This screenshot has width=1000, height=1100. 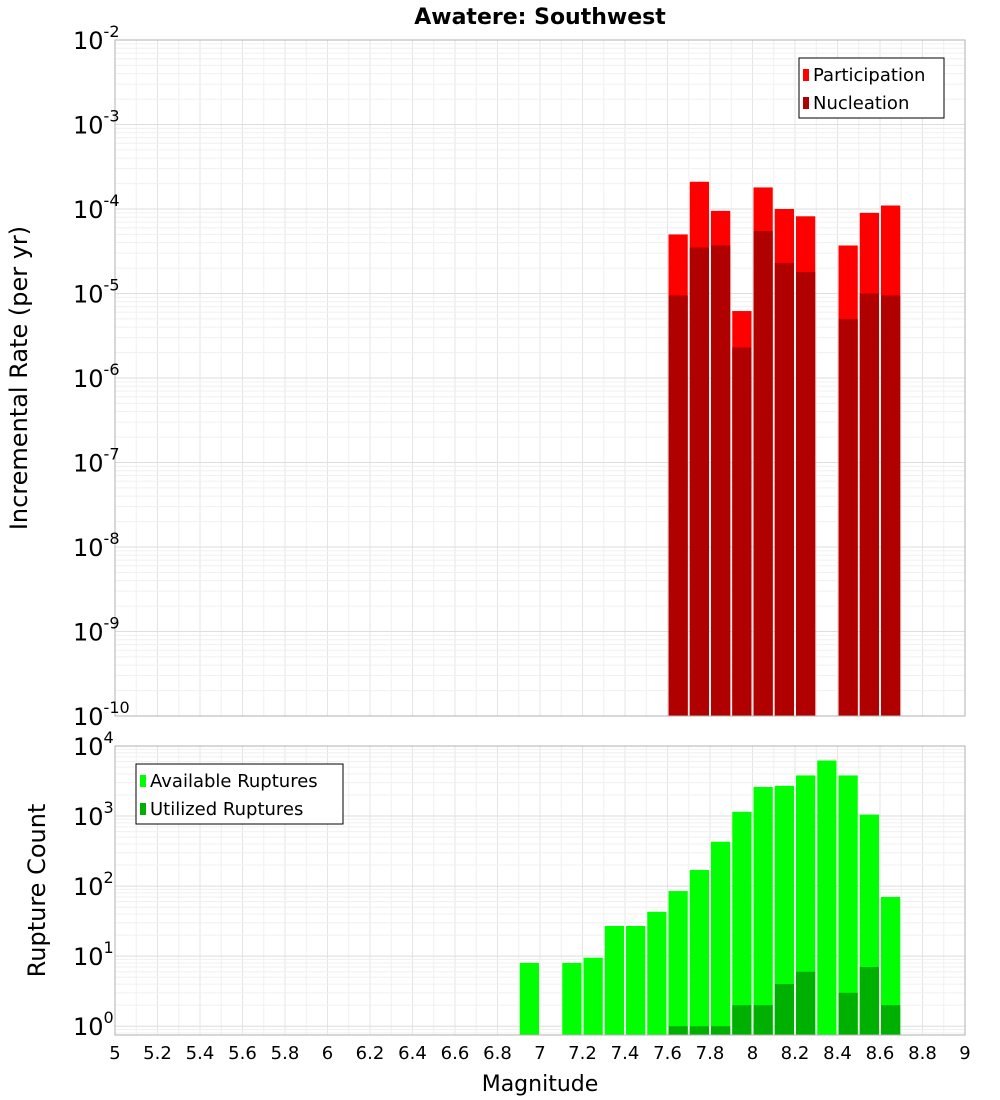 I want to click on y-tick-label: 10⁰, so click(x=93, y=1024).